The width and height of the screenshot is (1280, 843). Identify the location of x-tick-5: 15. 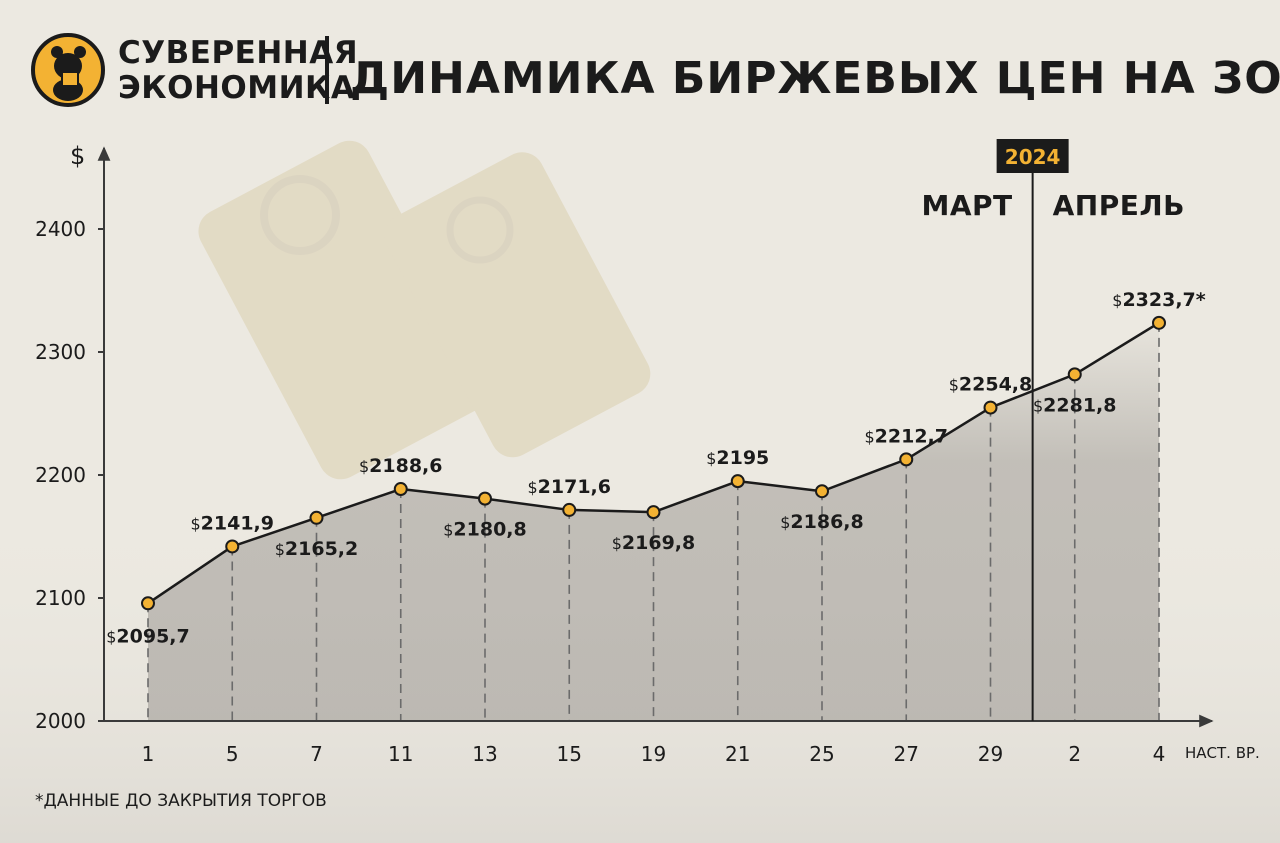
(569, 754).